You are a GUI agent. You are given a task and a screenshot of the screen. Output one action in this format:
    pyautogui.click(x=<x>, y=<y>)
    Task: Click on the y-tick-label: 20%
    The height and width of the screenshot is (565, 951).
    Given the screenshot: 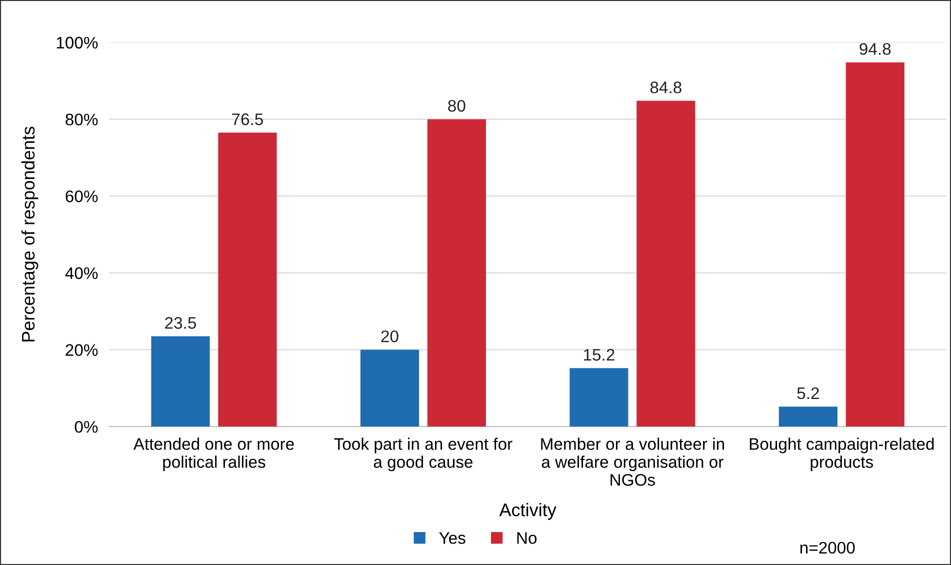 What is the action you would take?
    pyautogui.click(x=82, y=350)
    